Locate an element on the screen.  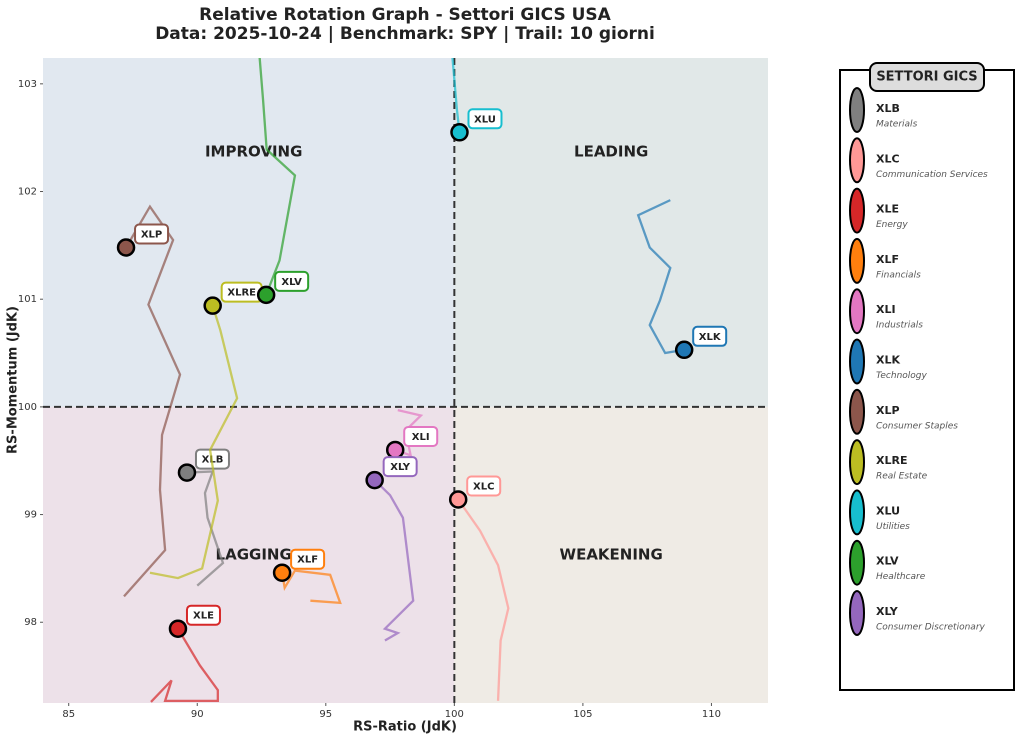
point-label: XLI is located at coordinates (421, 437).